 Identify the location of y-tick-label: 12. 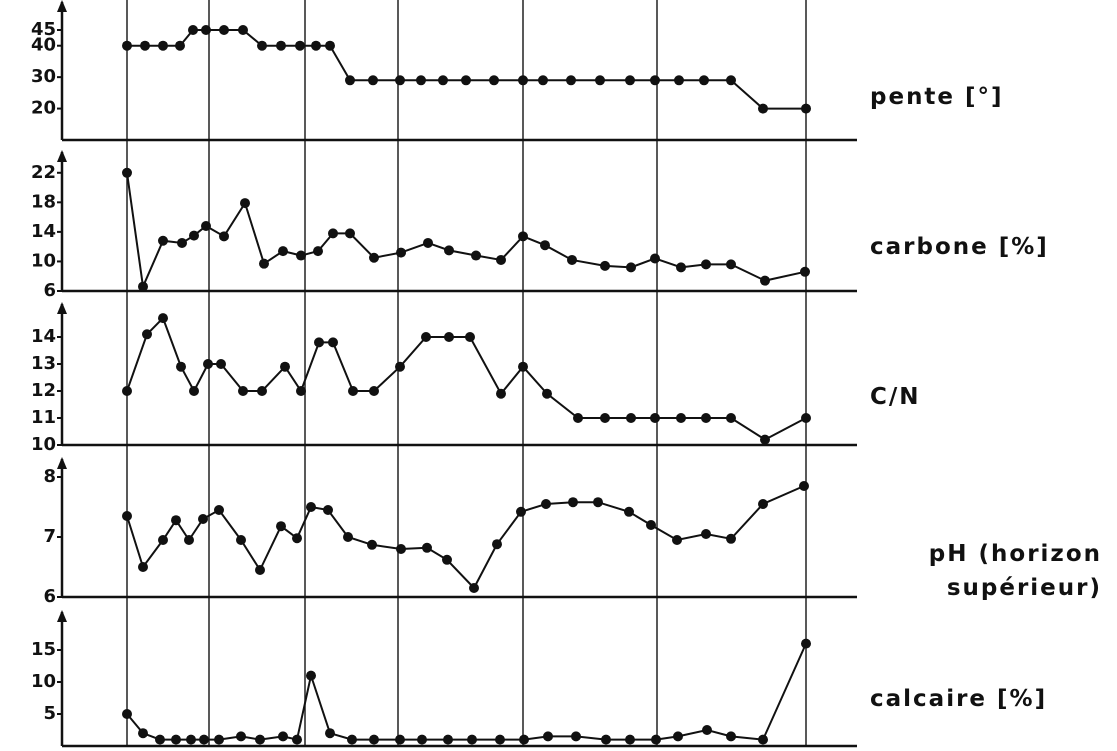
(43, 390).